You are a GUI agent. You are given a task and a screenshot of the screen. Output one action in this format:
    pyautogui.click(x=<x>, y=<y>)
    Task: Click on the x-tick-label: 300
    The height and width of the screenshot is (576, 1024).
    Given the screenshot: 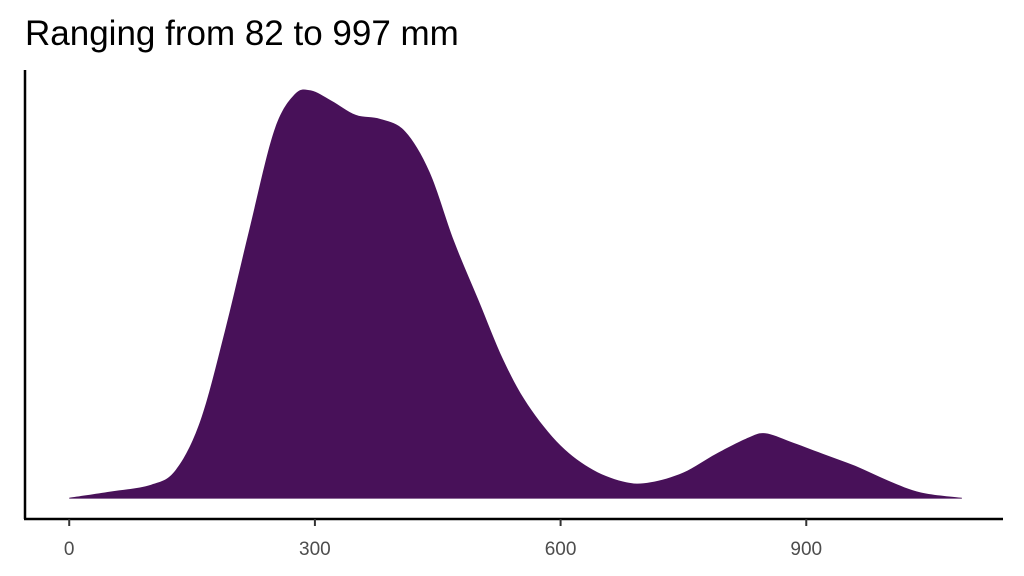 What is the action you would take?
    pyautogui.click(x=315, y=549)
    